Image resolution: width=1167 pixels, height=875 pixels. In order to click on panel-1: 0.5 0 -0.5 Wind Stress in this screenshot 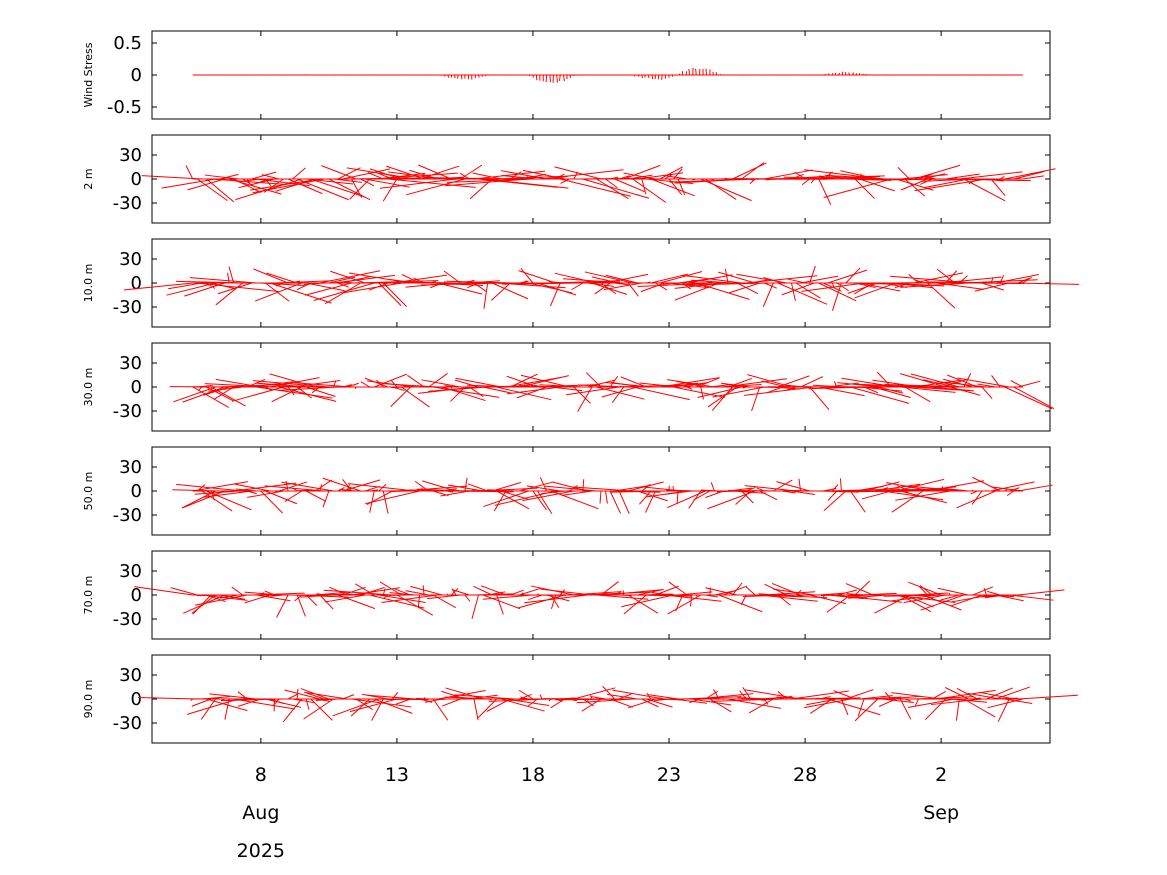, I will do `click(566, 75)`.